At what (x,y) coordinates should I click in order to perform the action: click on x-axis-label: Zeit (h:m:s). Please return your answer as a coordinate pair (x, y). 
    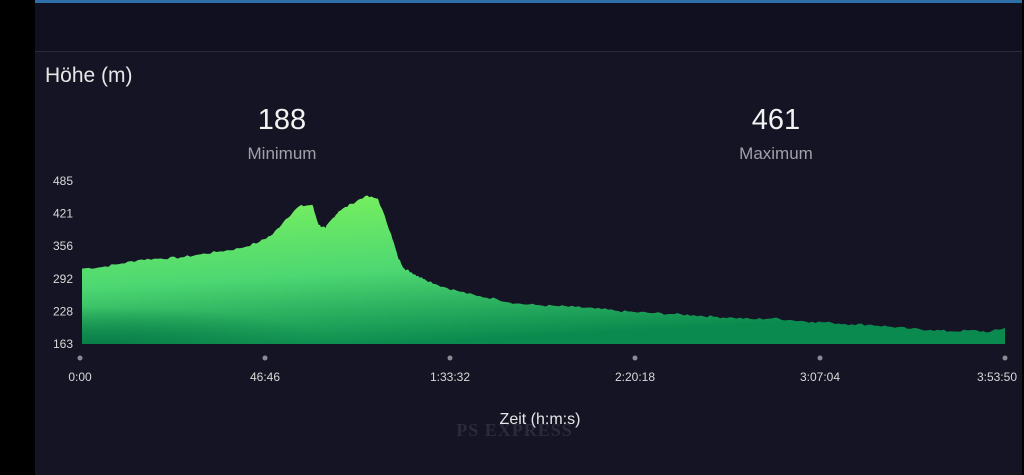
    Looking at the image, I should click on (540, 419).